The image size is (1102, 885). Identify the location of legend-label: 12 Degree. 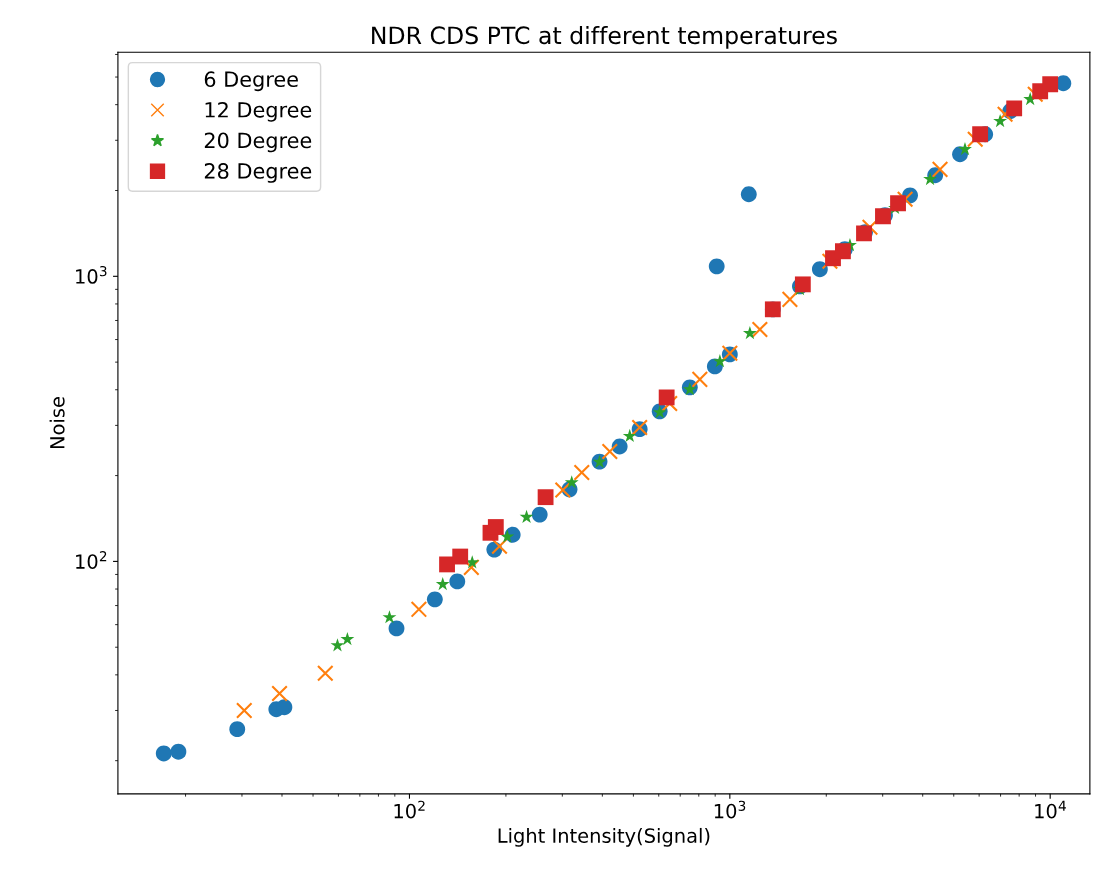
(258, 111).